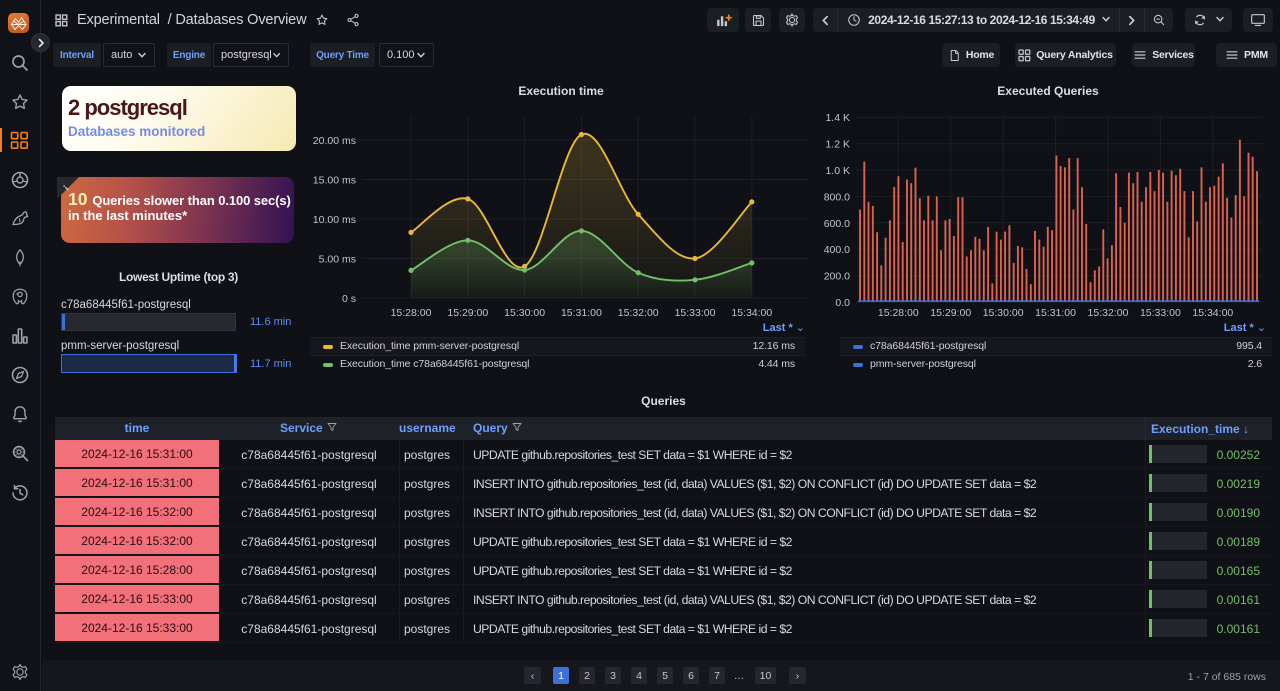  I want to click on svg-text: 15.00 ms, so click(334, 181).